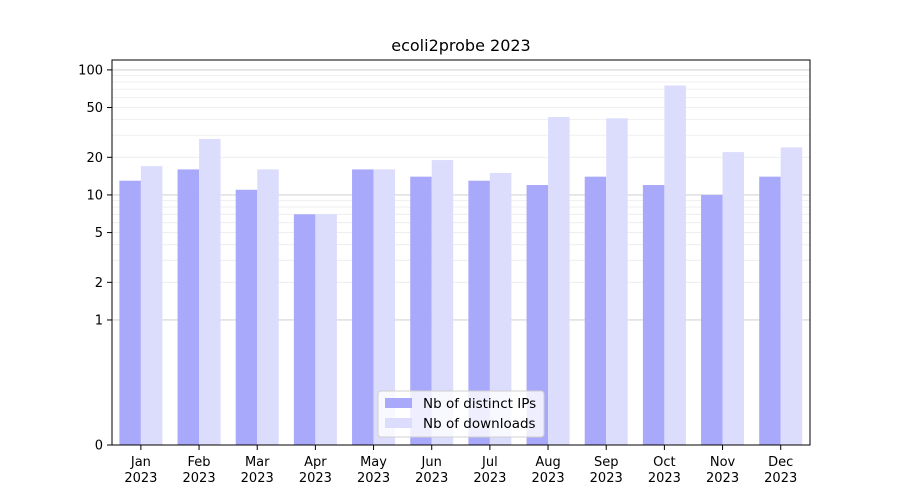  What do you see at coordinates (442, 302) in the screenshot?
I see `bar-nb-of-downloads-jun` at bounding box center [442, 302].